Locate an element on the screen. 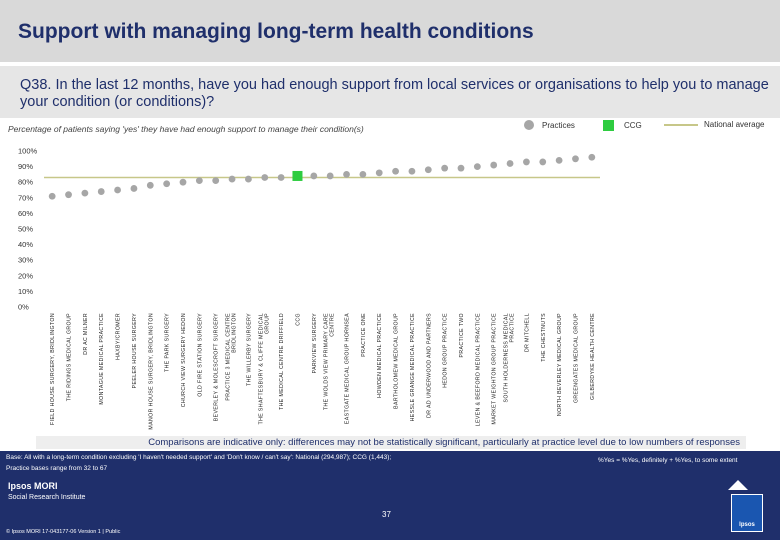  category-label: DR MITCHELL is located at coordinates (527, 332).